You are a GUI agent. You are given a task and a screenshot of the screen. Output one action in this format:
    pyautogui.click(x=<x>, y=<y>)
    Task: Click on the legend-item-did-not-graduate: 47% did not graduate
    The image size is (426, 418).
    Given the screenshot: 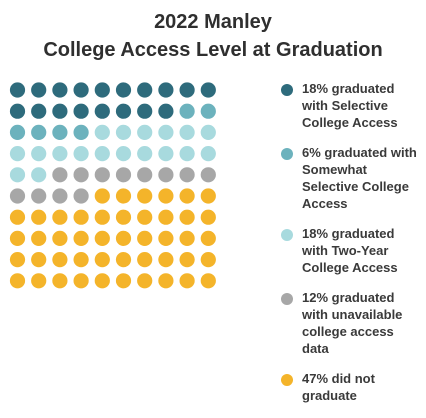 What is the action you would take?
    pyautogui.click(x=351, y=387)
    